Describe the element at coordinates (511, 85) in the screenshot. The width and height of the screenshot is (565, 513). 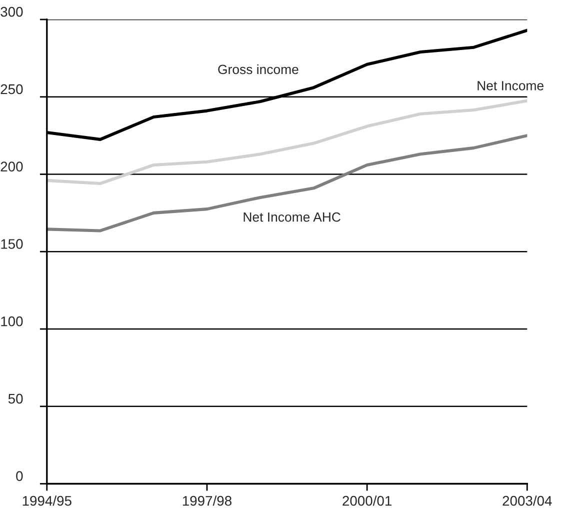
I see `series-label: Net Income` at that location.